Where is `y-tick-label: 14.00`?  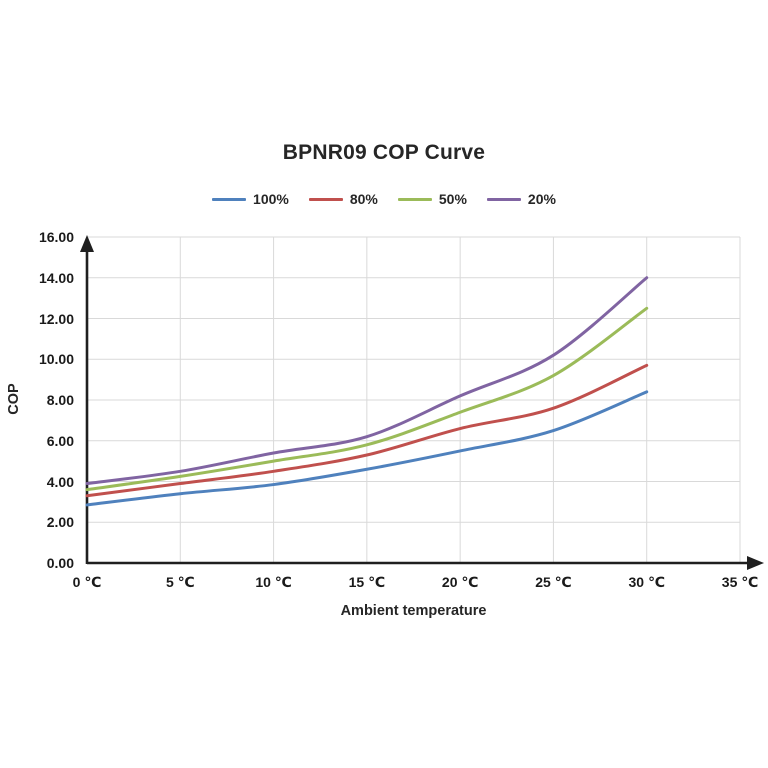
y-tick-label: 14.00 is located at coordinates (56, 277).